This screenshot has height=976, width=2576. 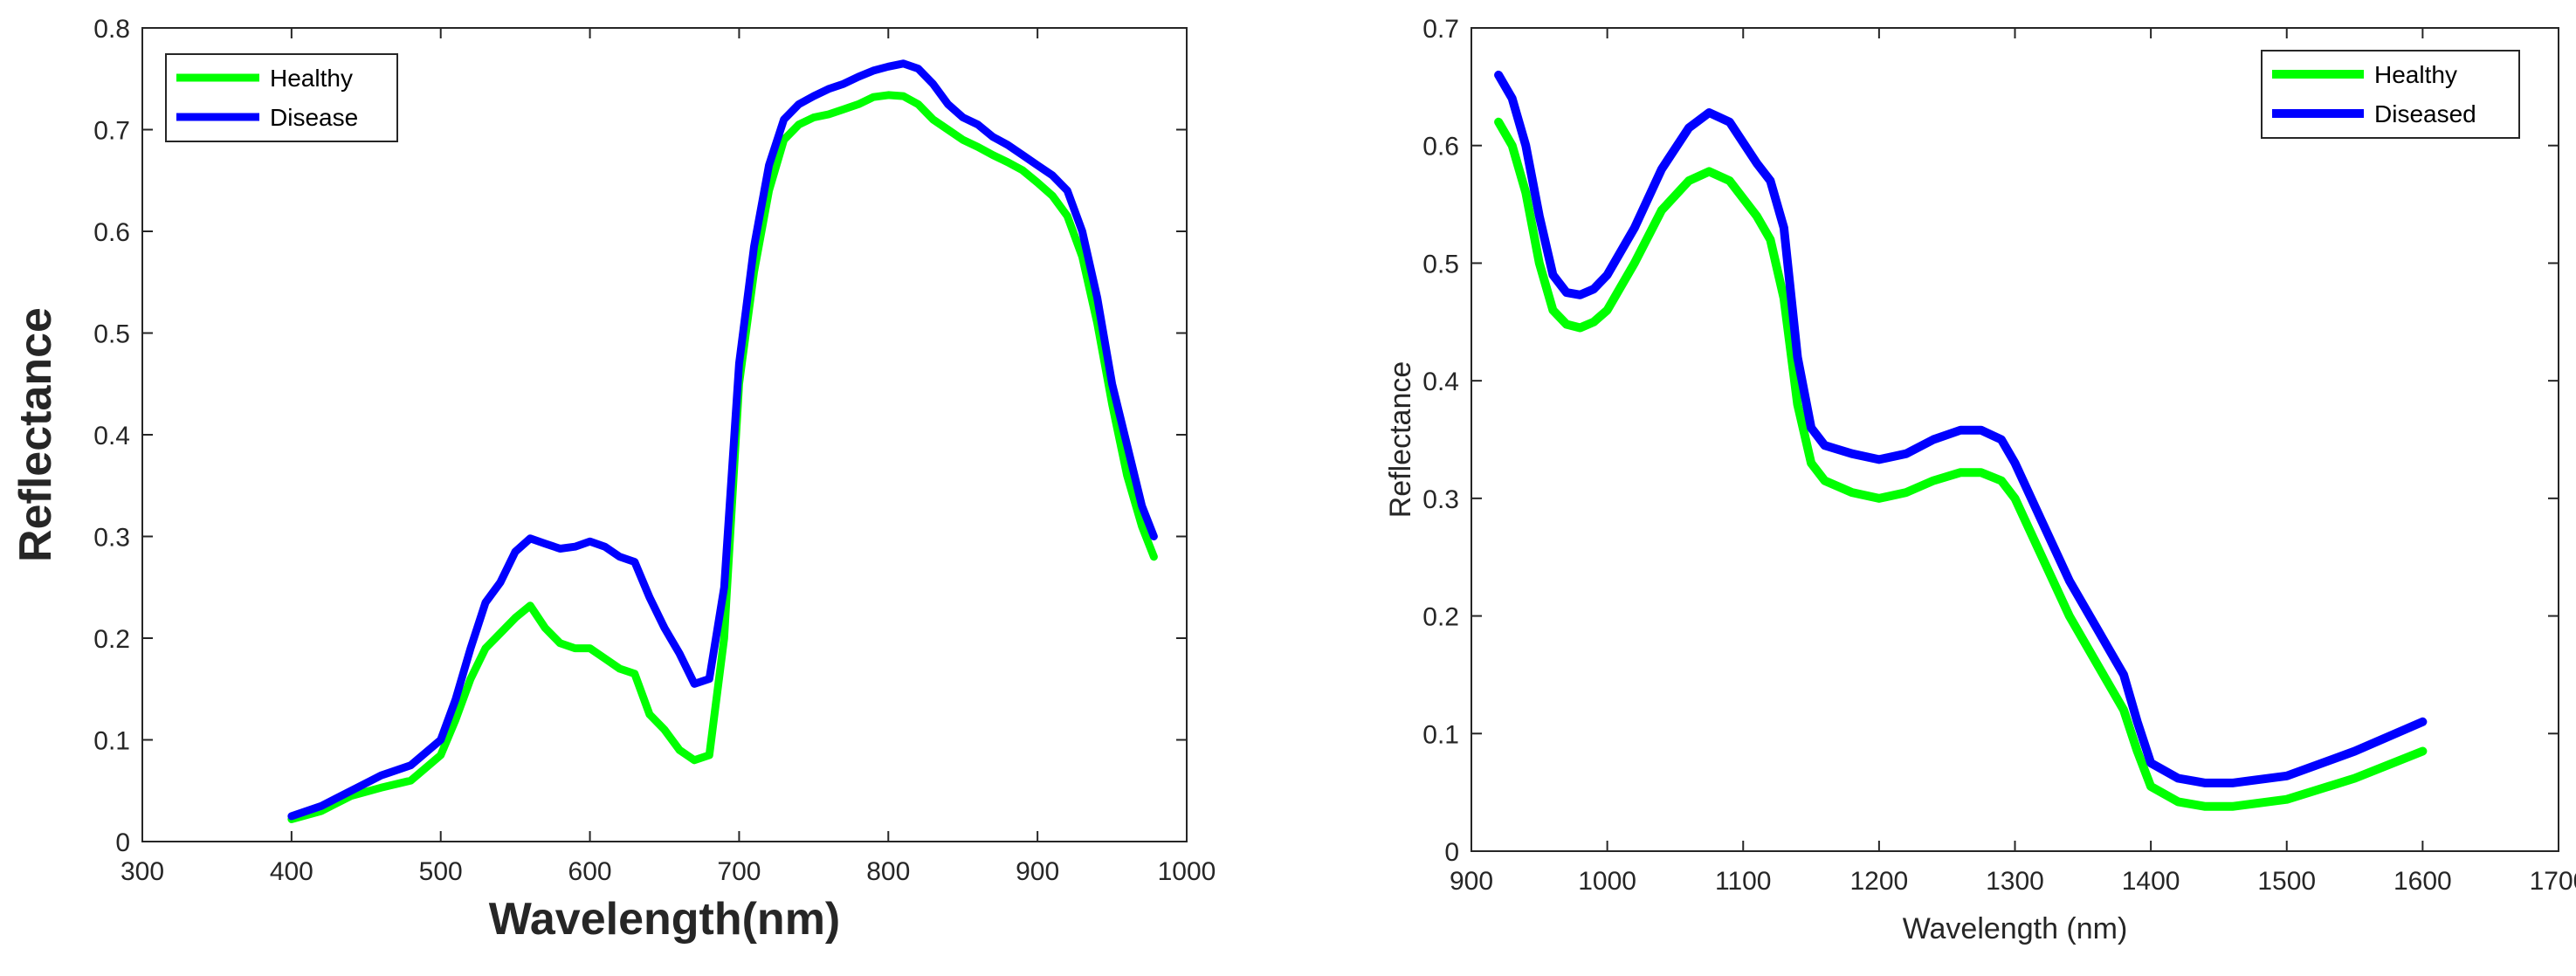 I want to click on x-tick-label: 1300, so click(x=2015, y=881).